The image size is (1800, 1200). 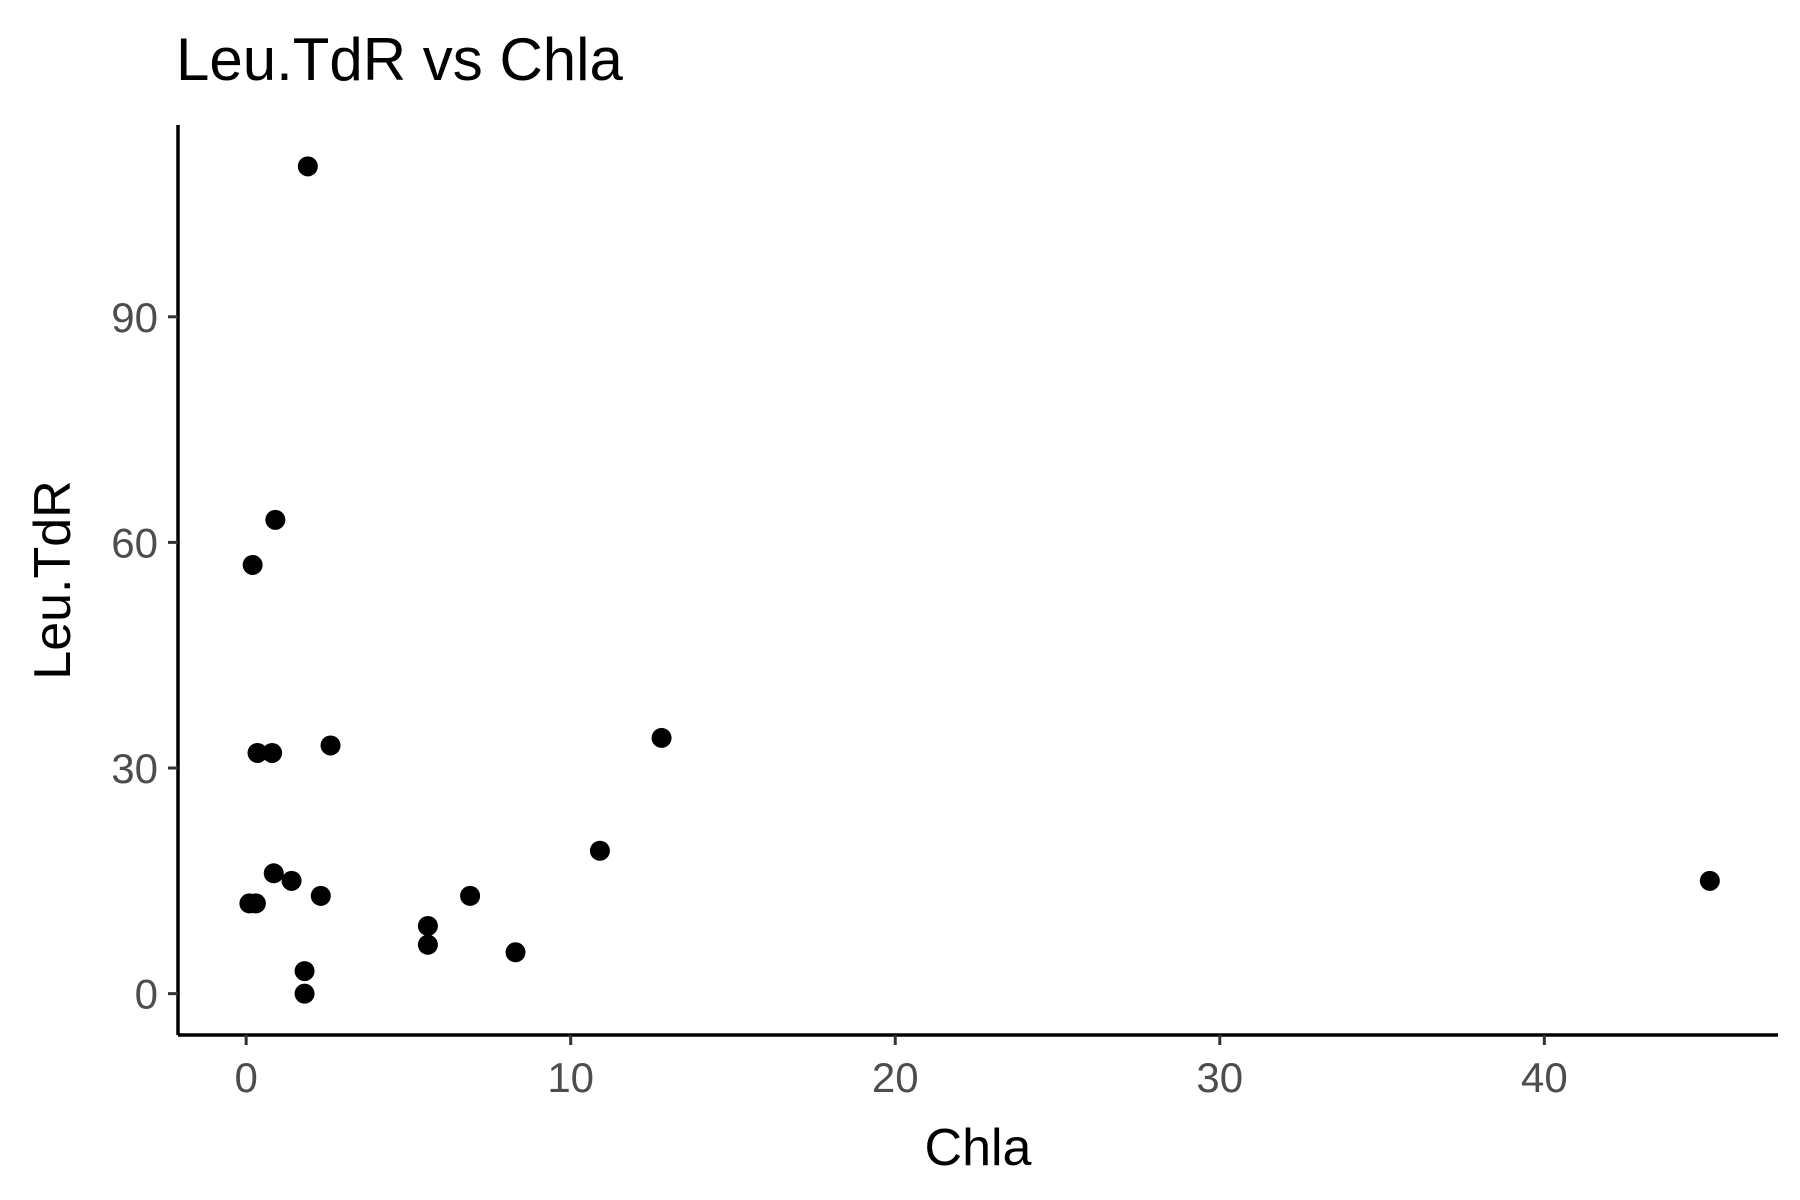 What do you see at coordinates (895, 1077) in the screenshot?
I see `x-tick-label: 20` at bounding box center [895, 1077].